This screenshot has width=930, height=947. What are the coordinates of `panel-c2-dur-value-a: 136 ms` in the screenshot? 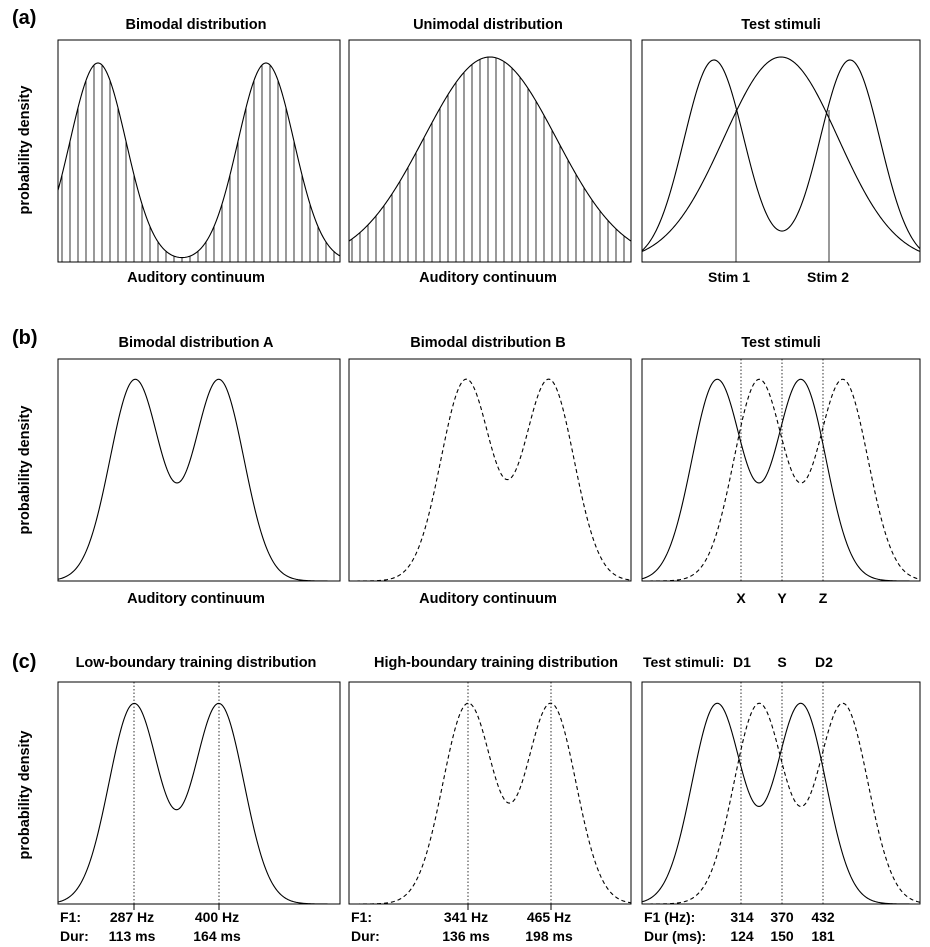 It's located at (466, 936).